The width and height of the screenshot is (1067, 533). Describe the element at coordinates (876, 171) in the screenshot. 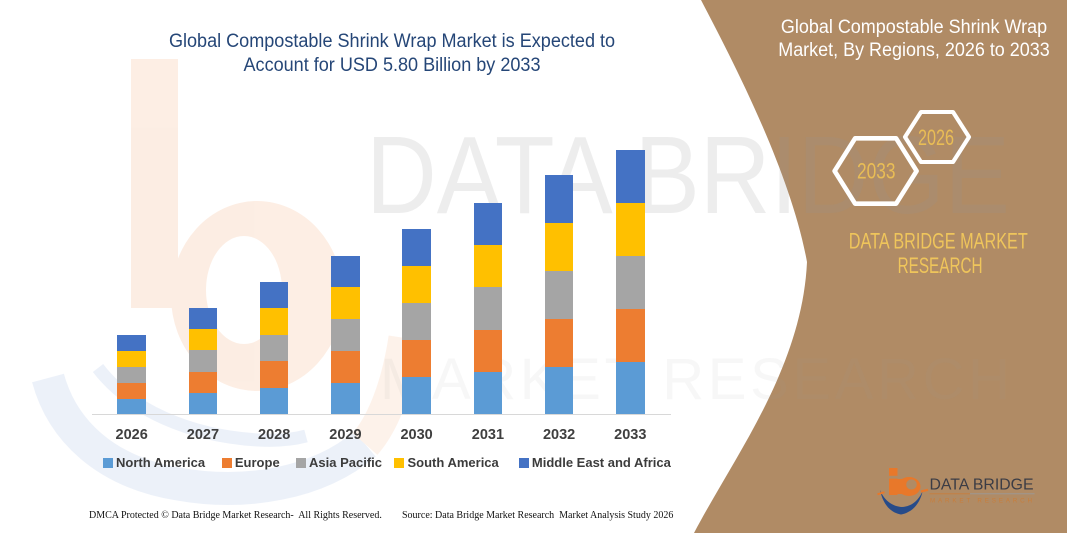

I see `svg-text: 2033` at that location.